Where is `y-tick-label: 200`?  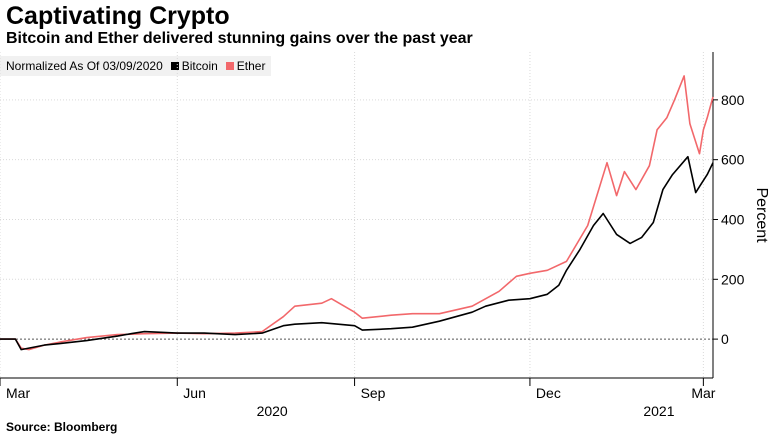 y-tick-label: 200 is located at coordinates (733, 279).